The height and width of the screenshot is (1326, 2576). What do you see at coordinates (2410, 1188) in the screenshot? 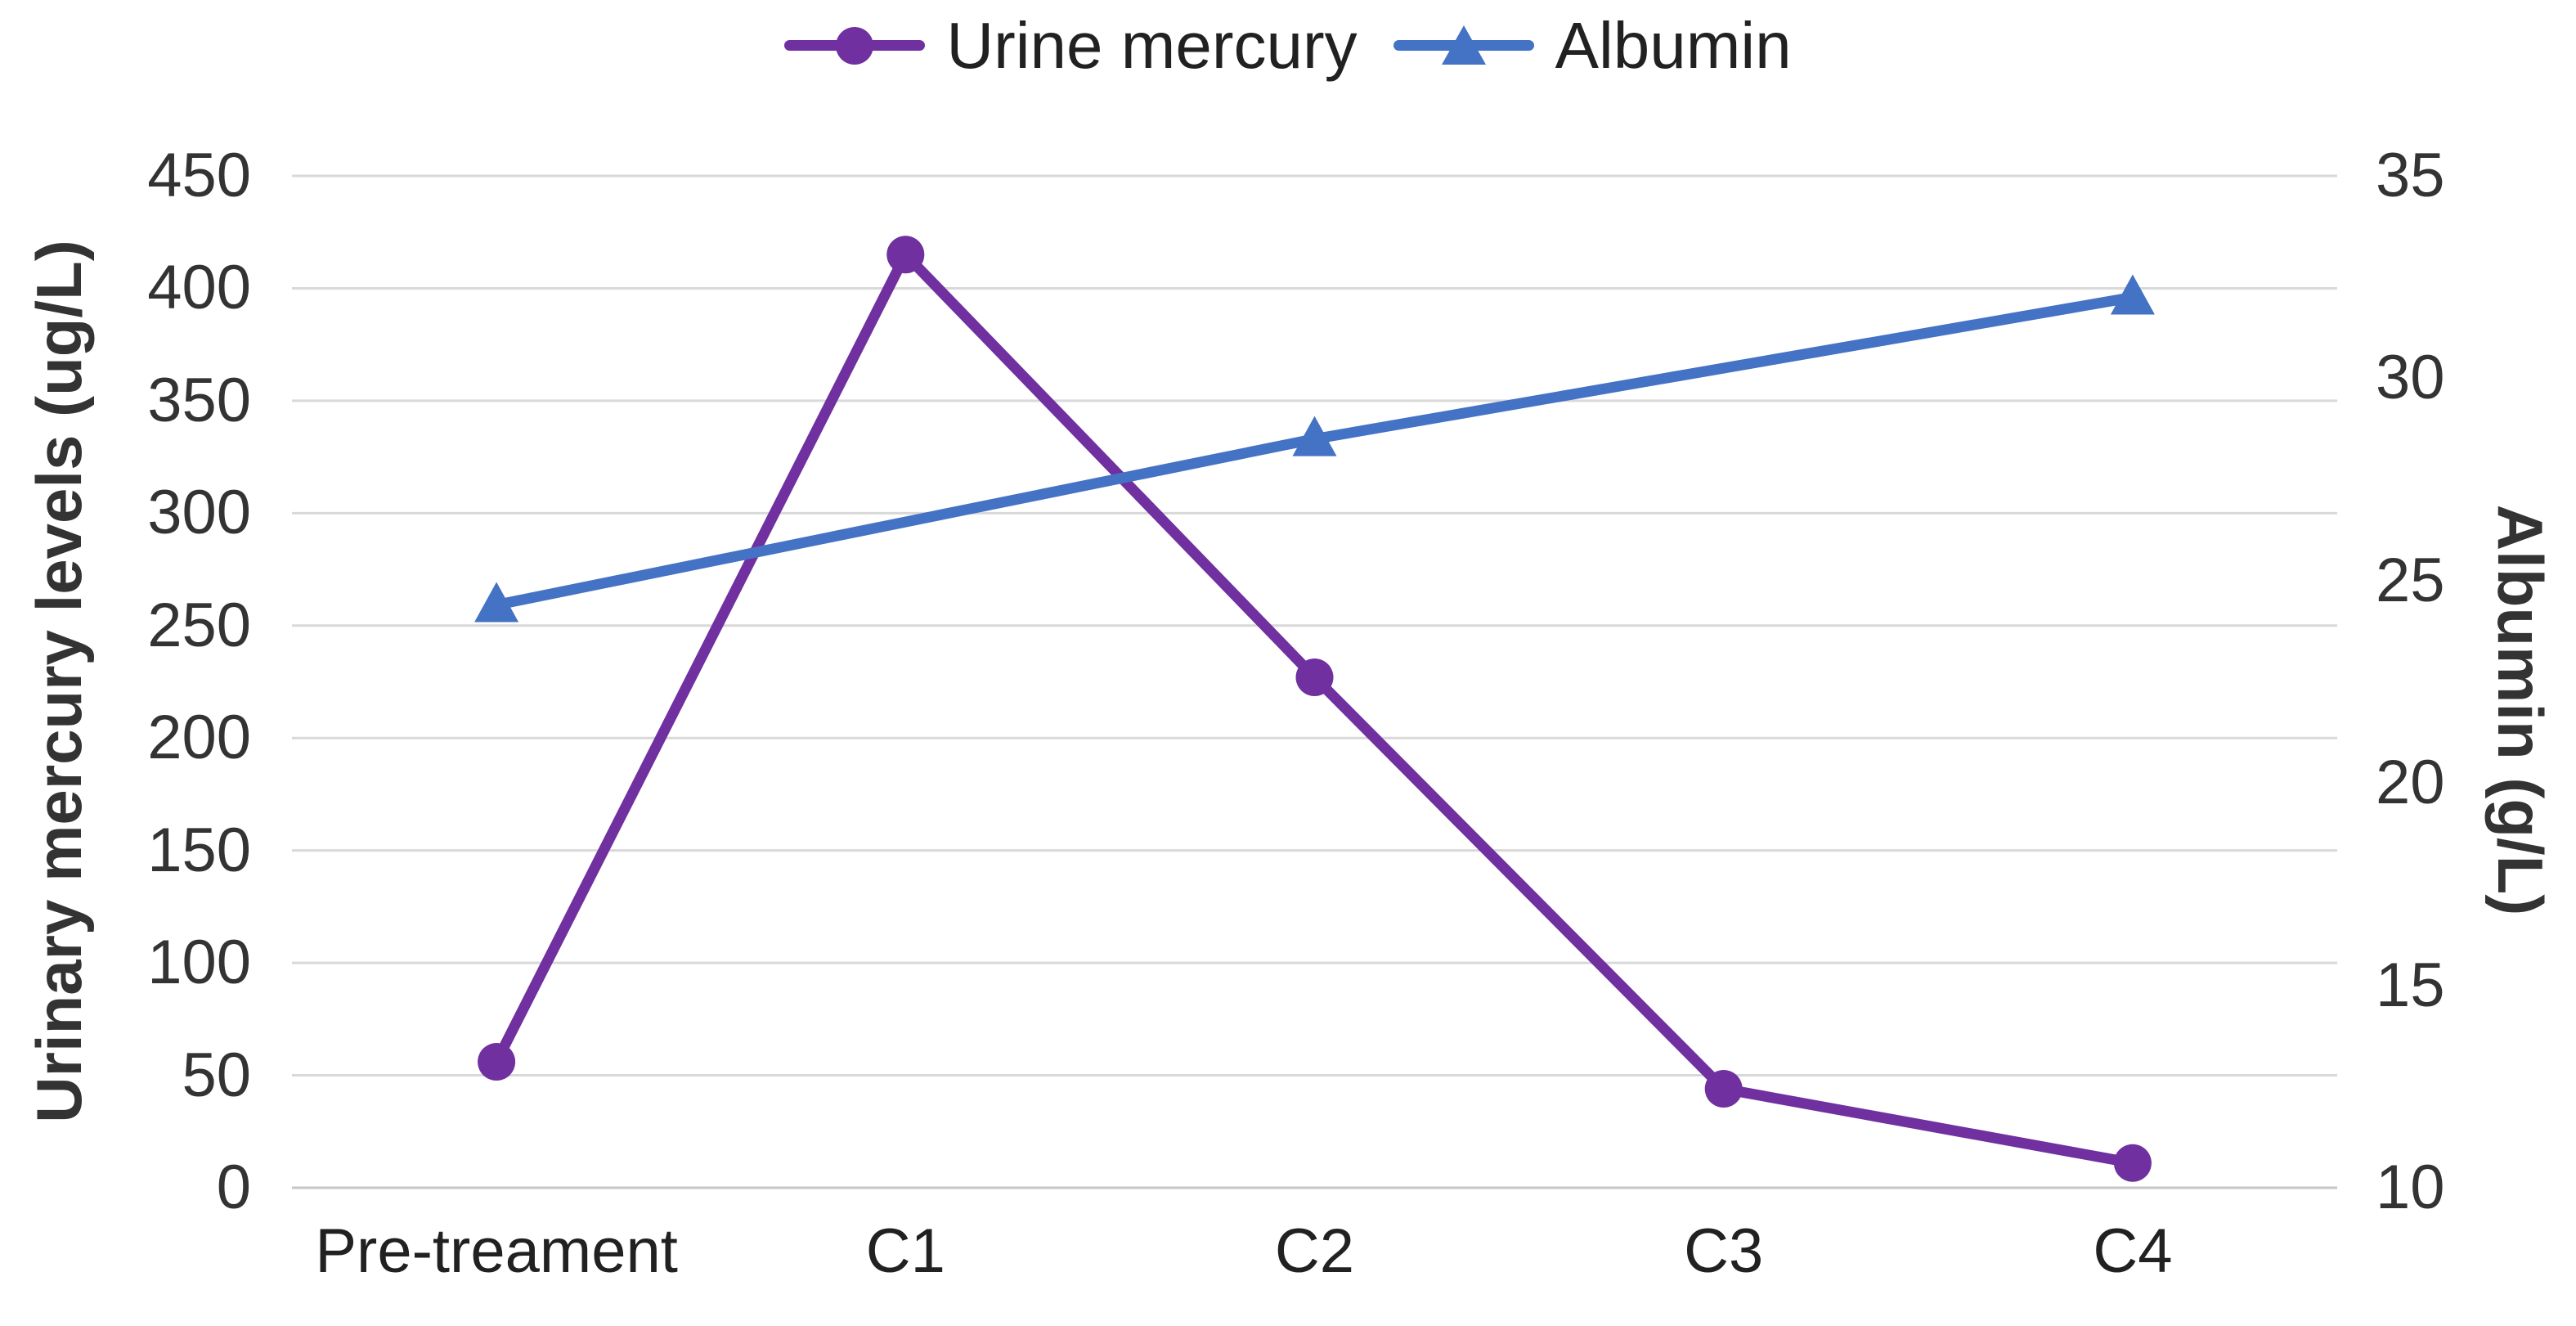
I see `y-axis-tick-right: 10` at bounding box center [2410, 1188].